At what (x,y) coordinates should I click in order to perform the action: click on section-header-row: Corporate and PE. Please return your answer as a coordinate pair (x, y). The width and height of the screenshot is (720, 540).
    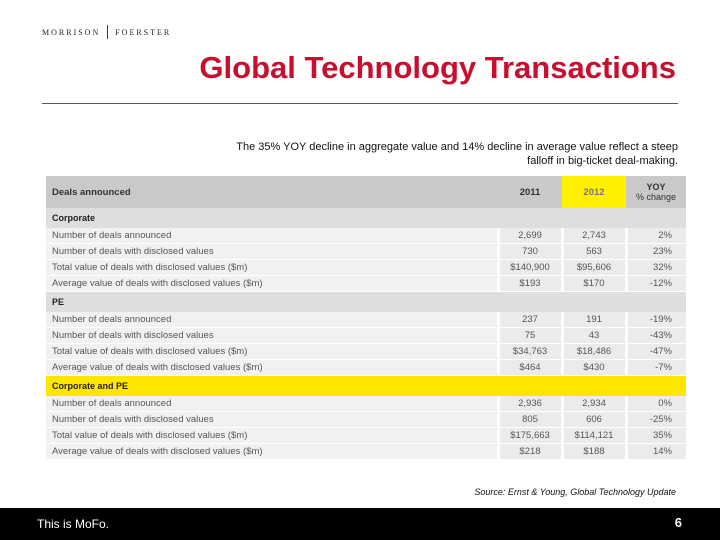
    Looking at the image, I should click on (366, 385).